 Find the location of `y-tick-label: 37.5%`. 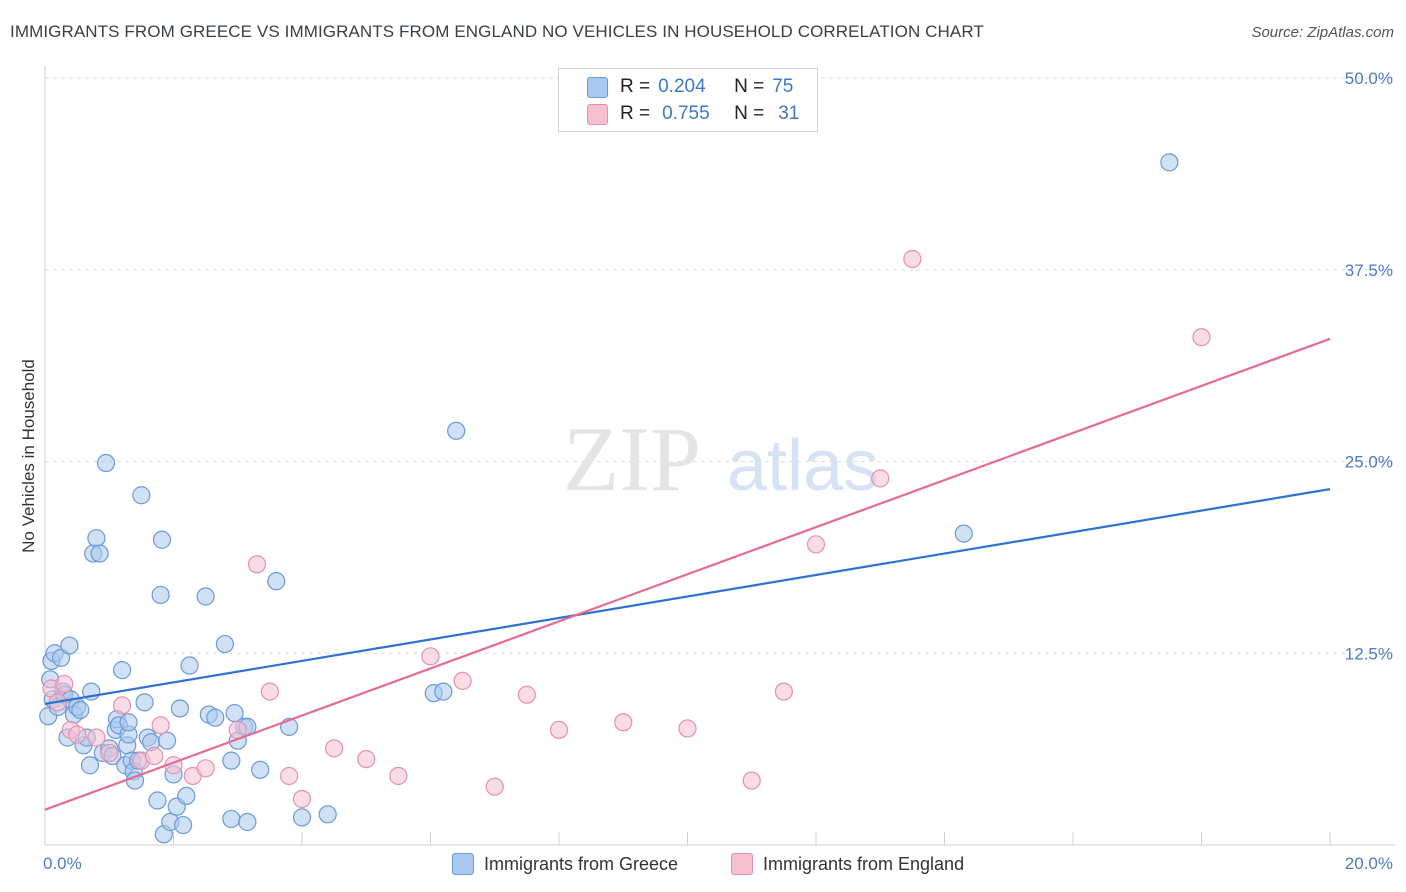

y-tick-label: 37.5% is located at coordinates (1369, 270).